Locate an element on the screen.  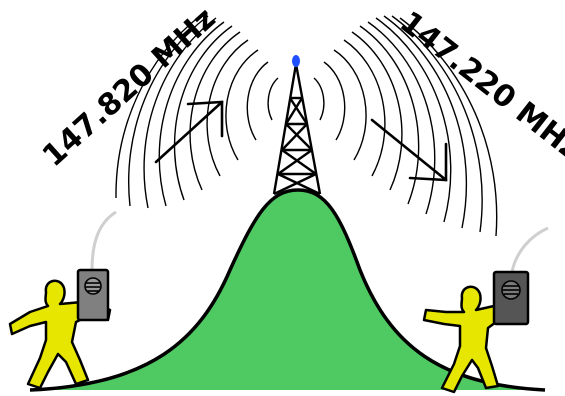
radio-tower-icon is located at coordinates (297, 126).